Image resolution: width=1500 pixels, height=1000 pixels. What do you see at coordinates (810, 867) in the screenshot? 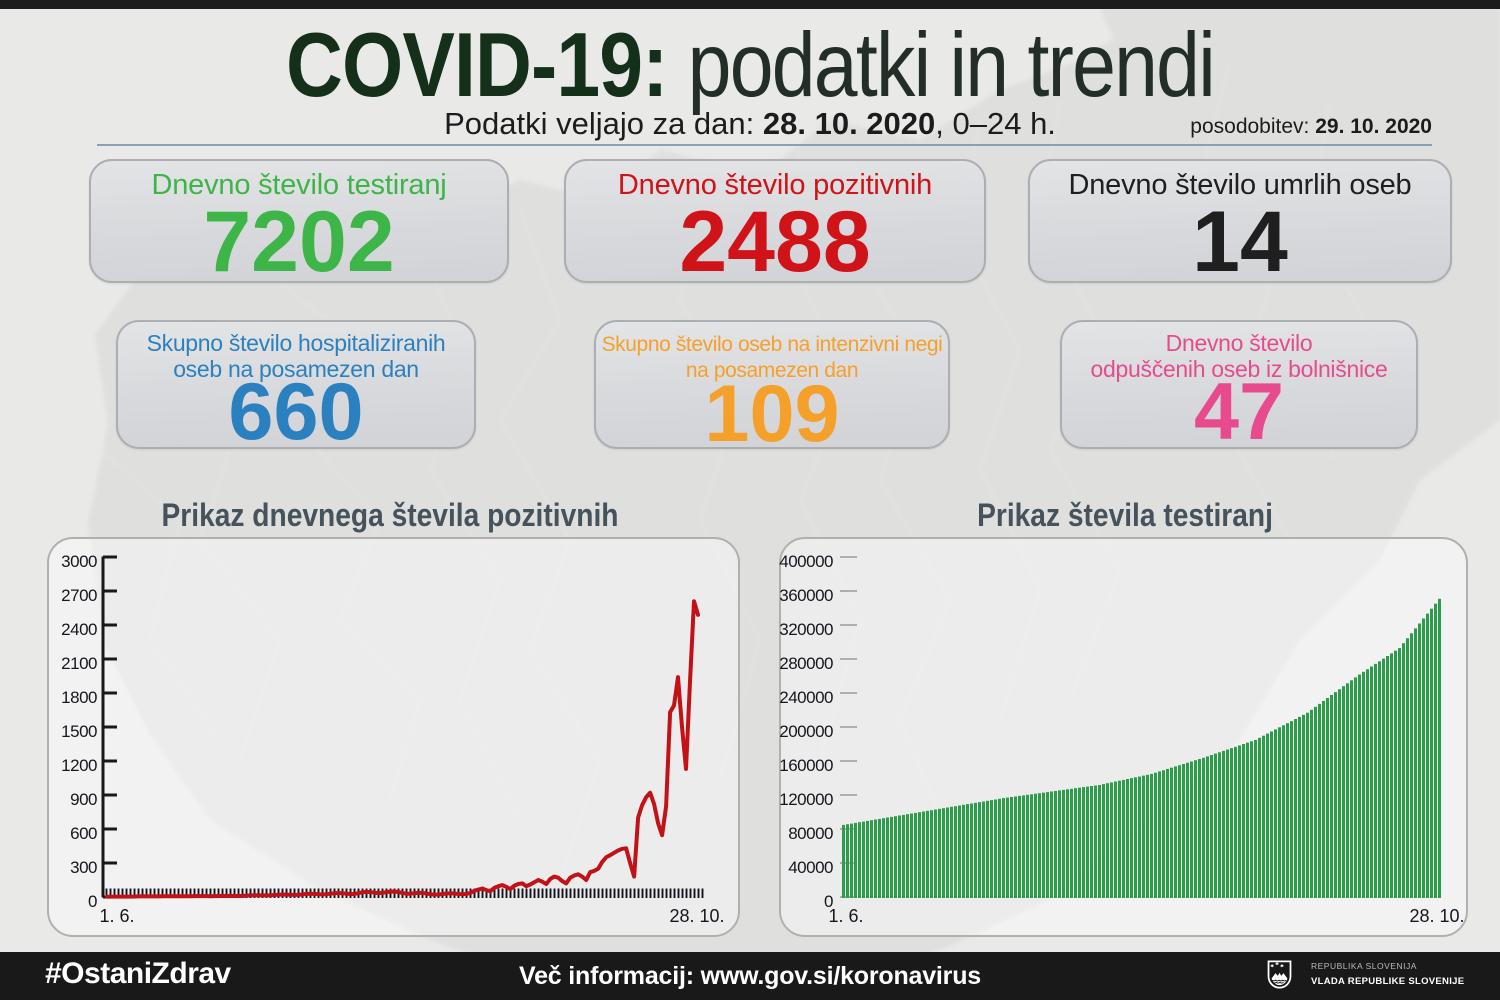
I see `svg-text: 40000` at bounding box center [810, 867].